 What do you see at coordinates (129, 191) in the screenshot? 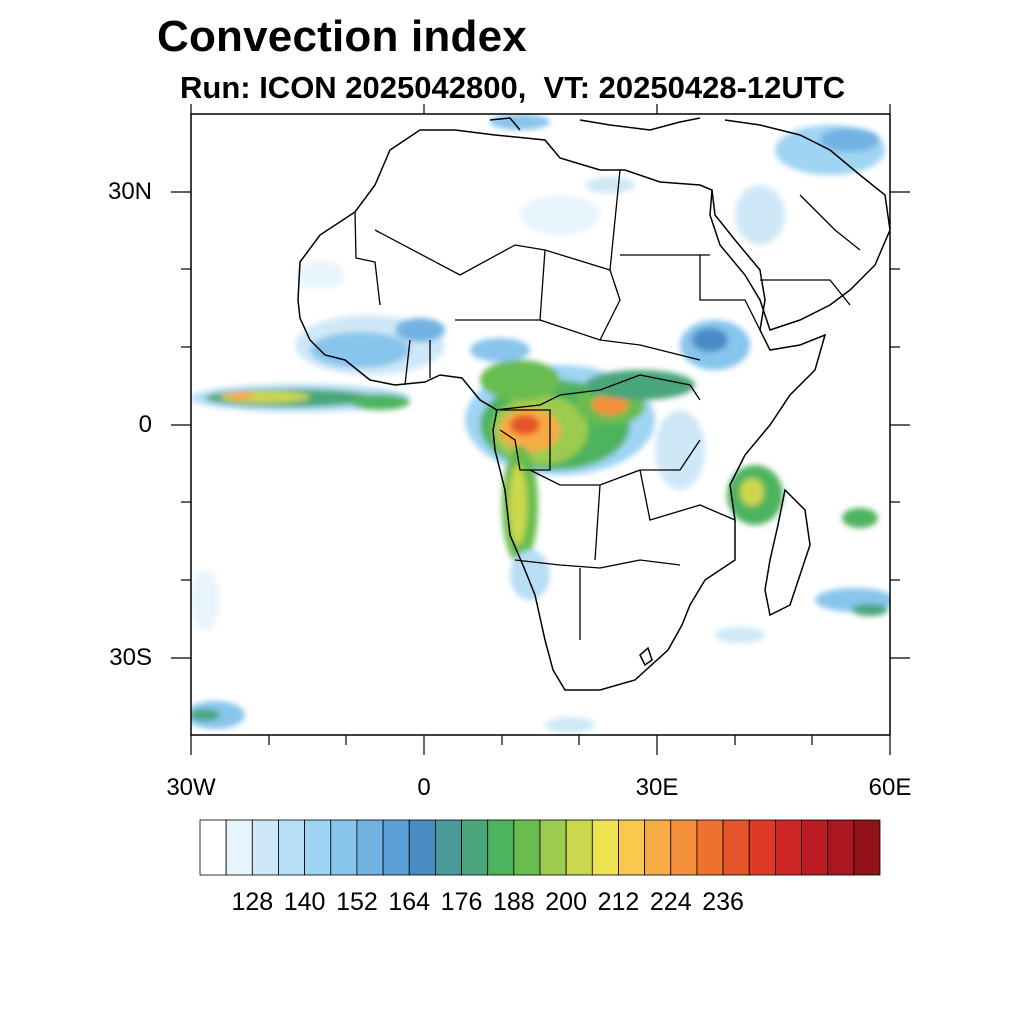
I see `lat-label-30n: 30N` at bounding box center [129, 191].